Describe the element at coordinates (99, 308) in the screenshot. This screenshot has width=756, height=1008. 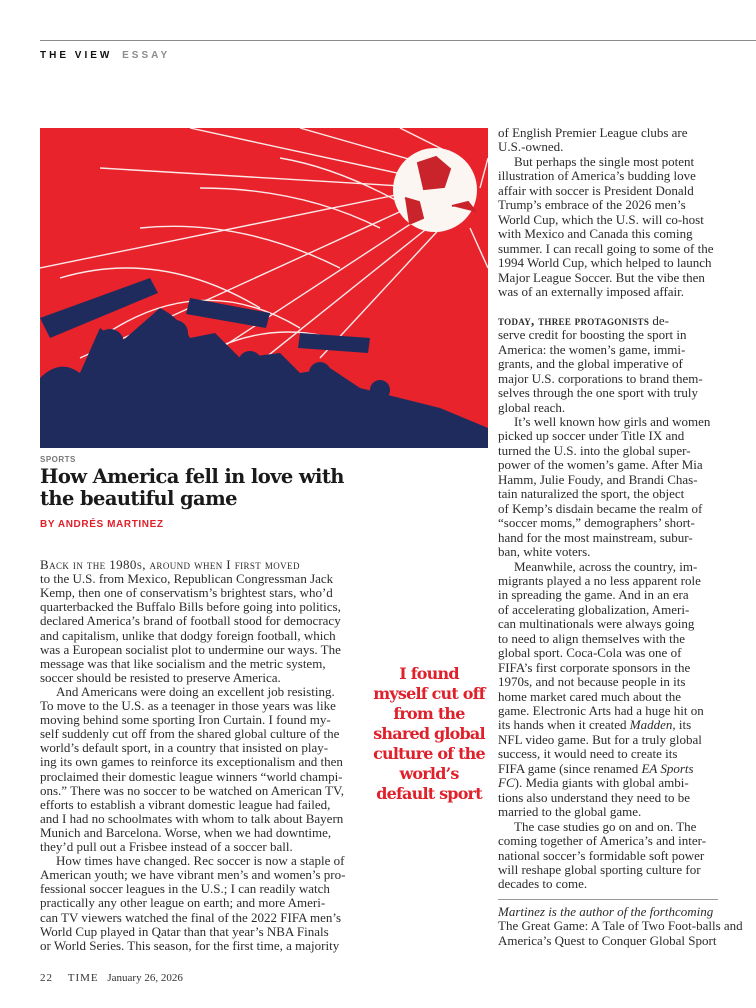
I see `scarf-left` at that location.